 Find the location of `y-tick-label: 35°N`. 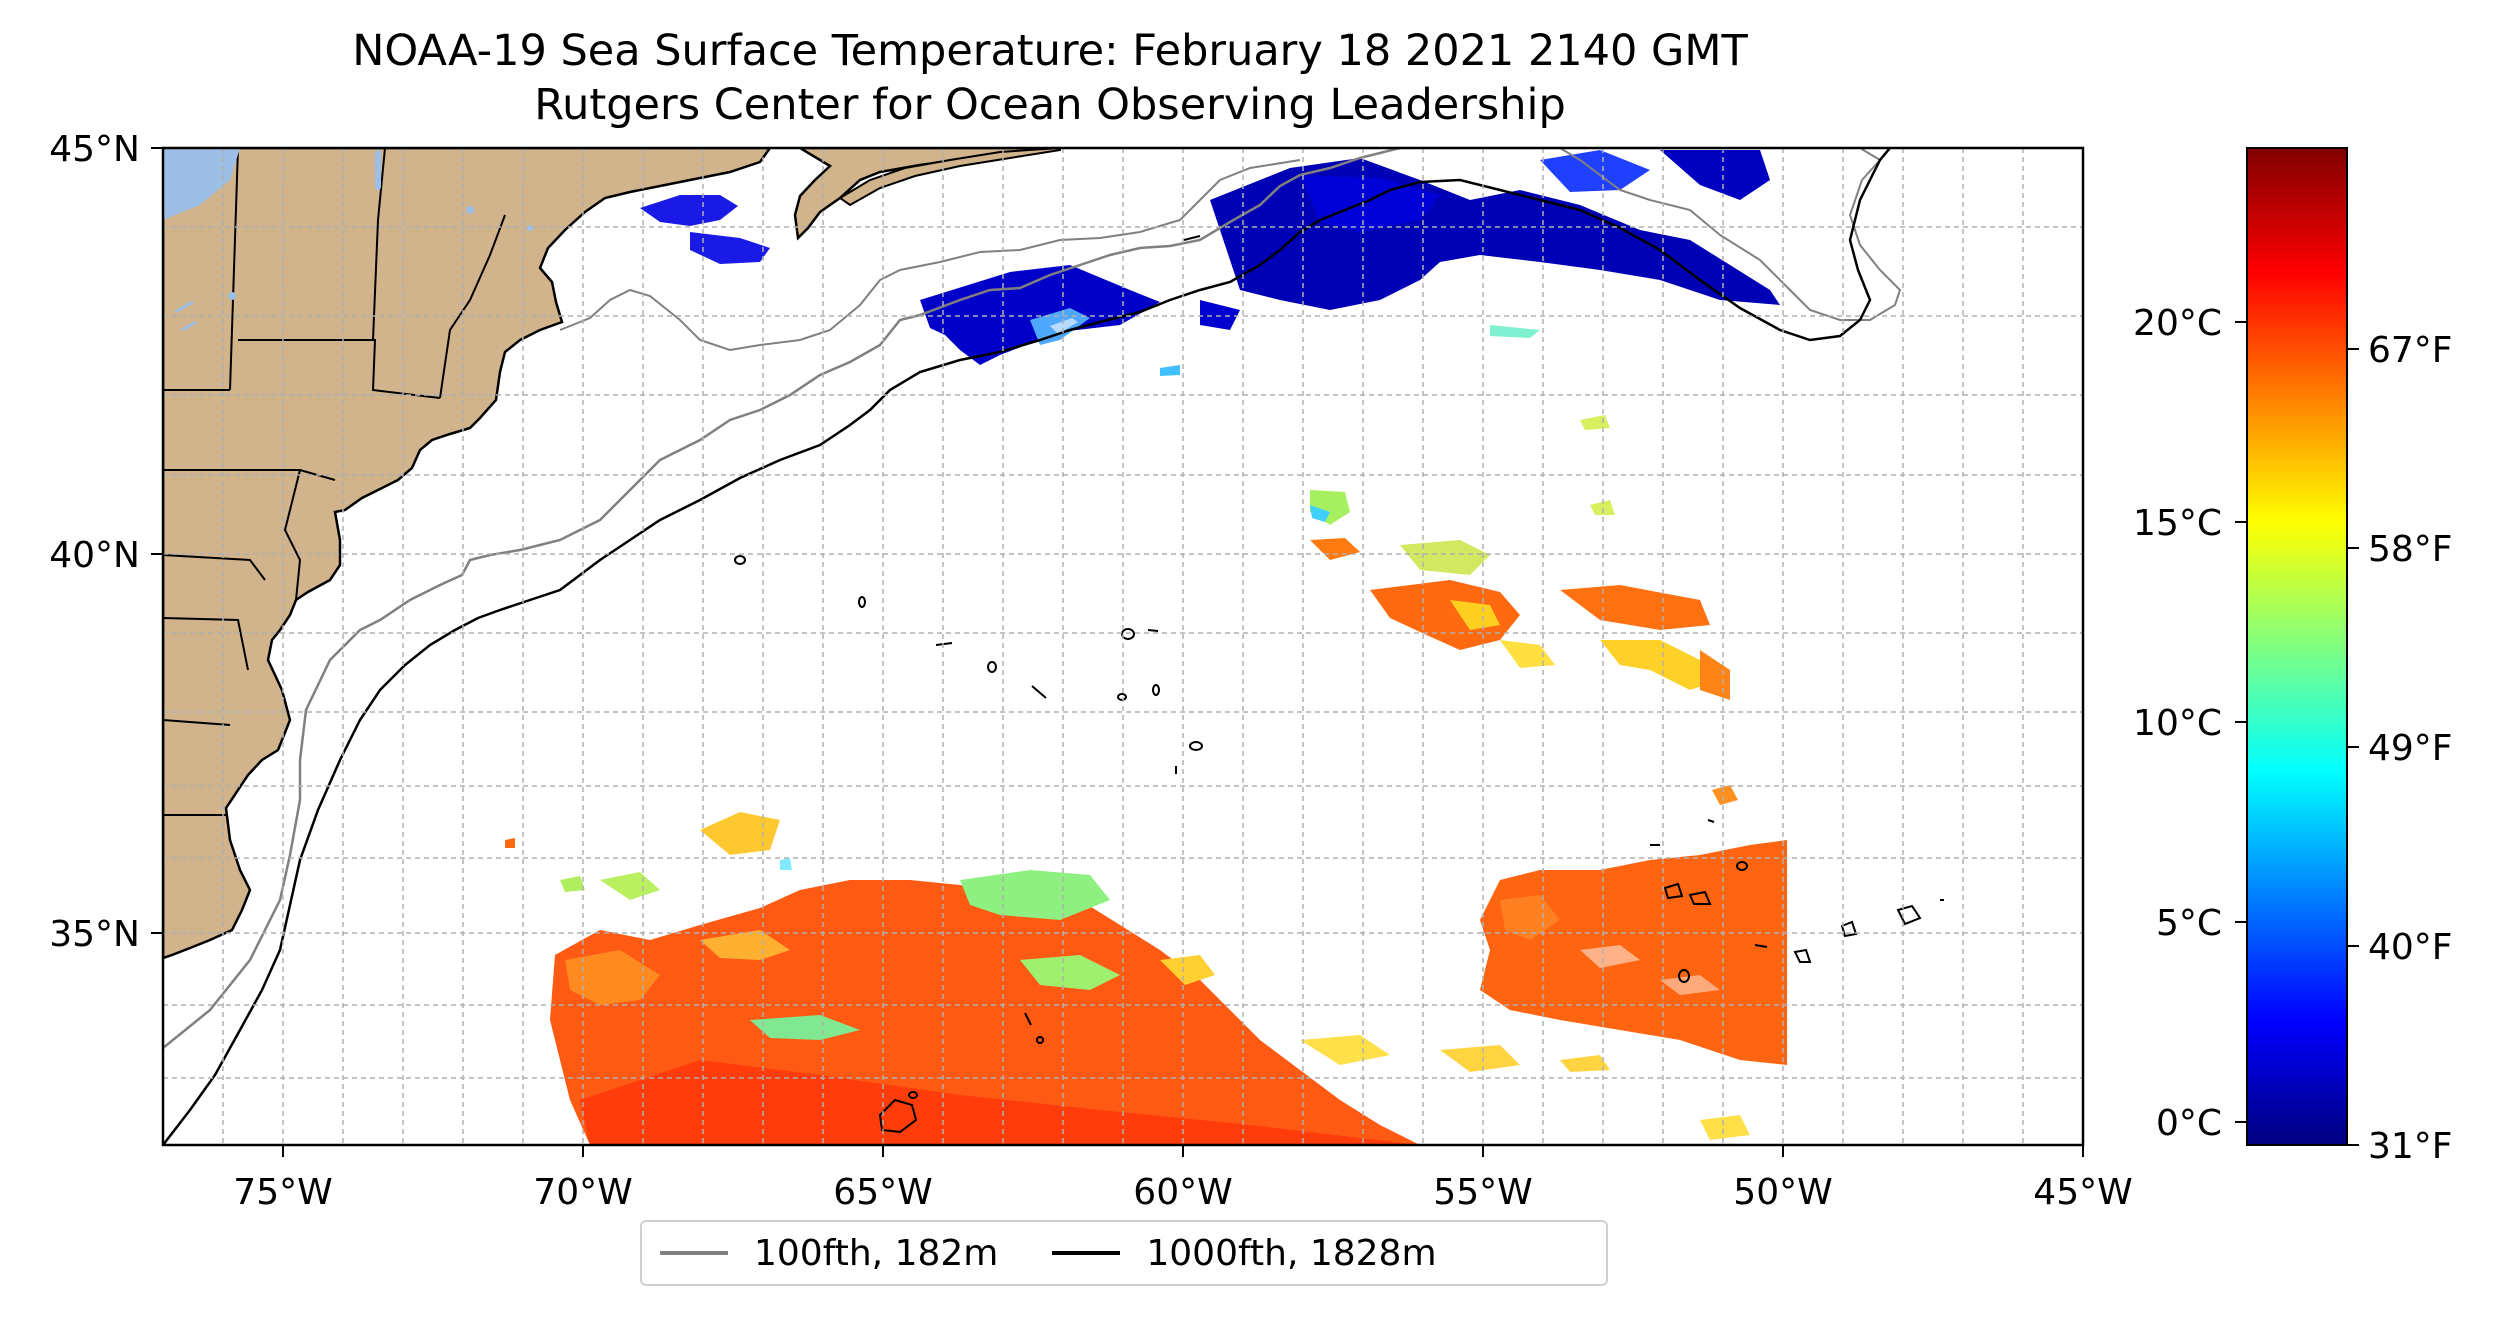

y-tick-label: 35°N is located at coordinates (94, 934).